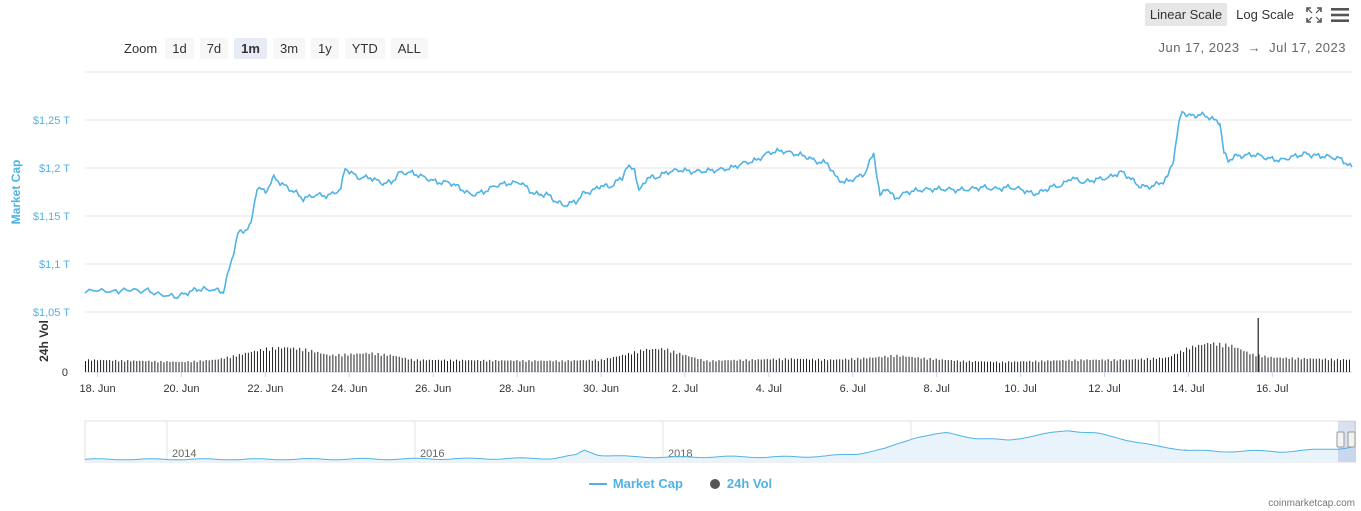  I want to click on volume-zero-label: 0, so click(65, 373).